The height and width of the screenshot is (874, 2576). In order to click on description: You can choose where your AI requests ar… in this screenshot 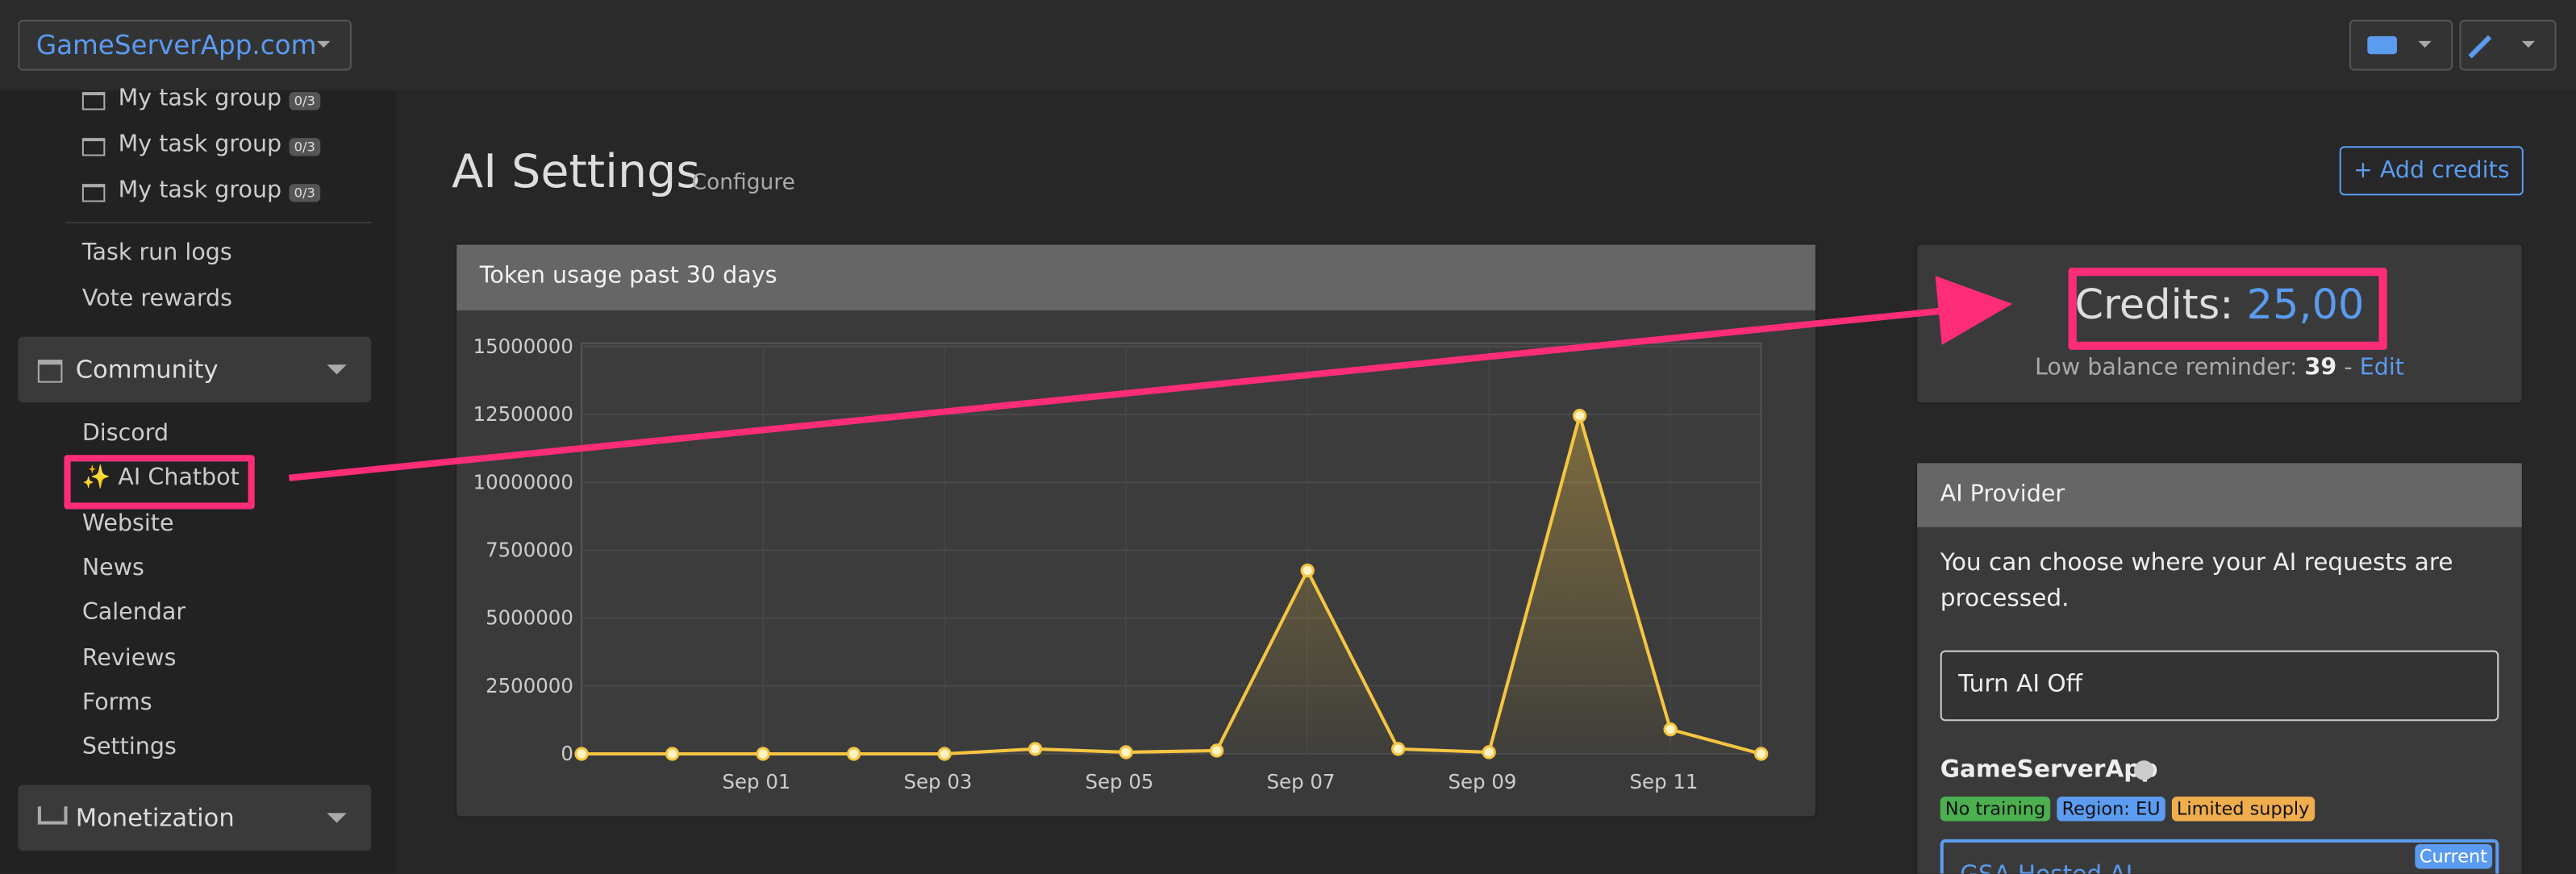, I will do `click(2196, 581)`.